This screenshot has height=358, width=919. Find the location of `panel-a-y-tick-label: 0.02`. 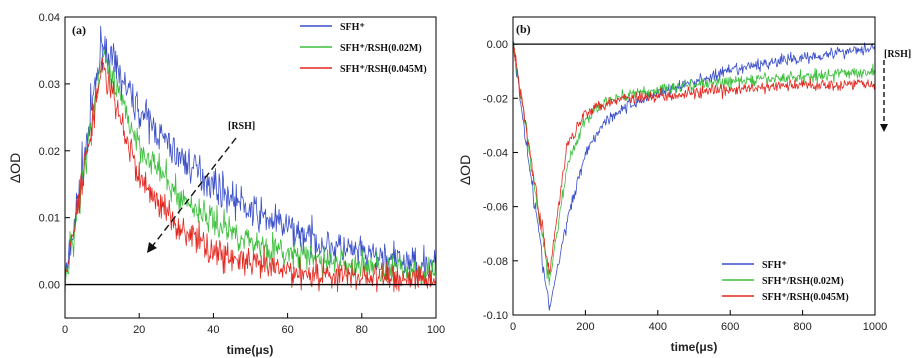

panel-a-y-tick-label: 0.02 is located at coordinates (49, 152).